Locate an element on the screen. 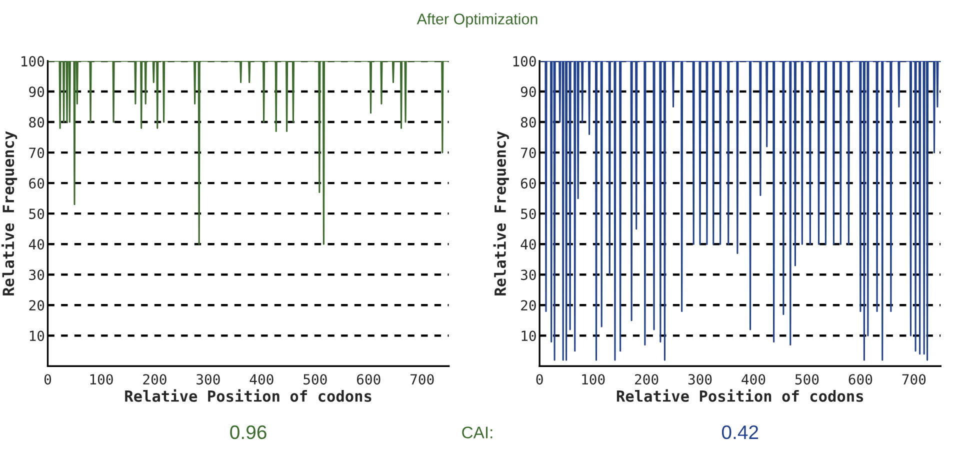 This screenshot has width=955, height=452. chart-title: After Optimization is located at coordinates (477, 20).